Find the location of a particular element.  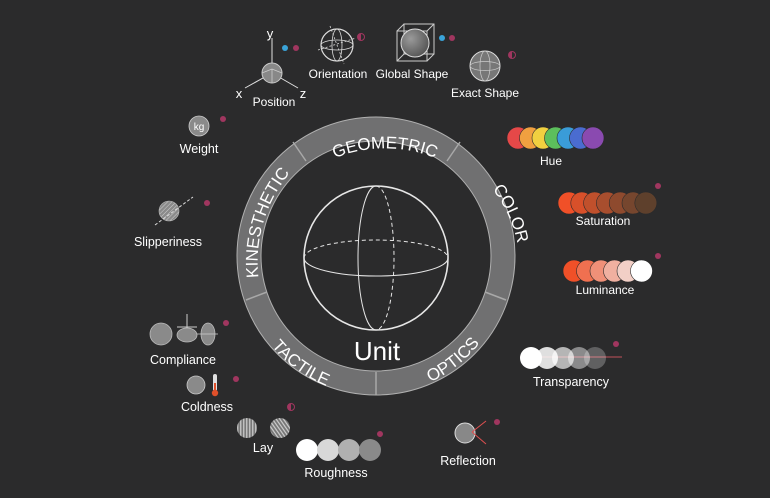

reflection-icon is located at coordinates (470, 432).